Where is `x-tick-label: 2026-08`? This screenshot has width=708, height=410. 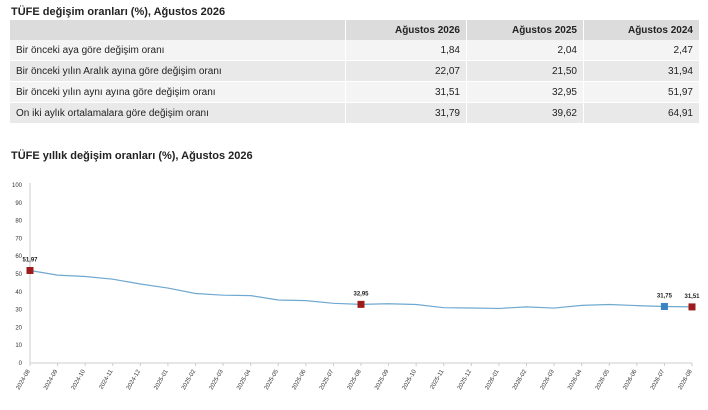
x-tick-label: 2026-08 is located at coordinates (686, 379).